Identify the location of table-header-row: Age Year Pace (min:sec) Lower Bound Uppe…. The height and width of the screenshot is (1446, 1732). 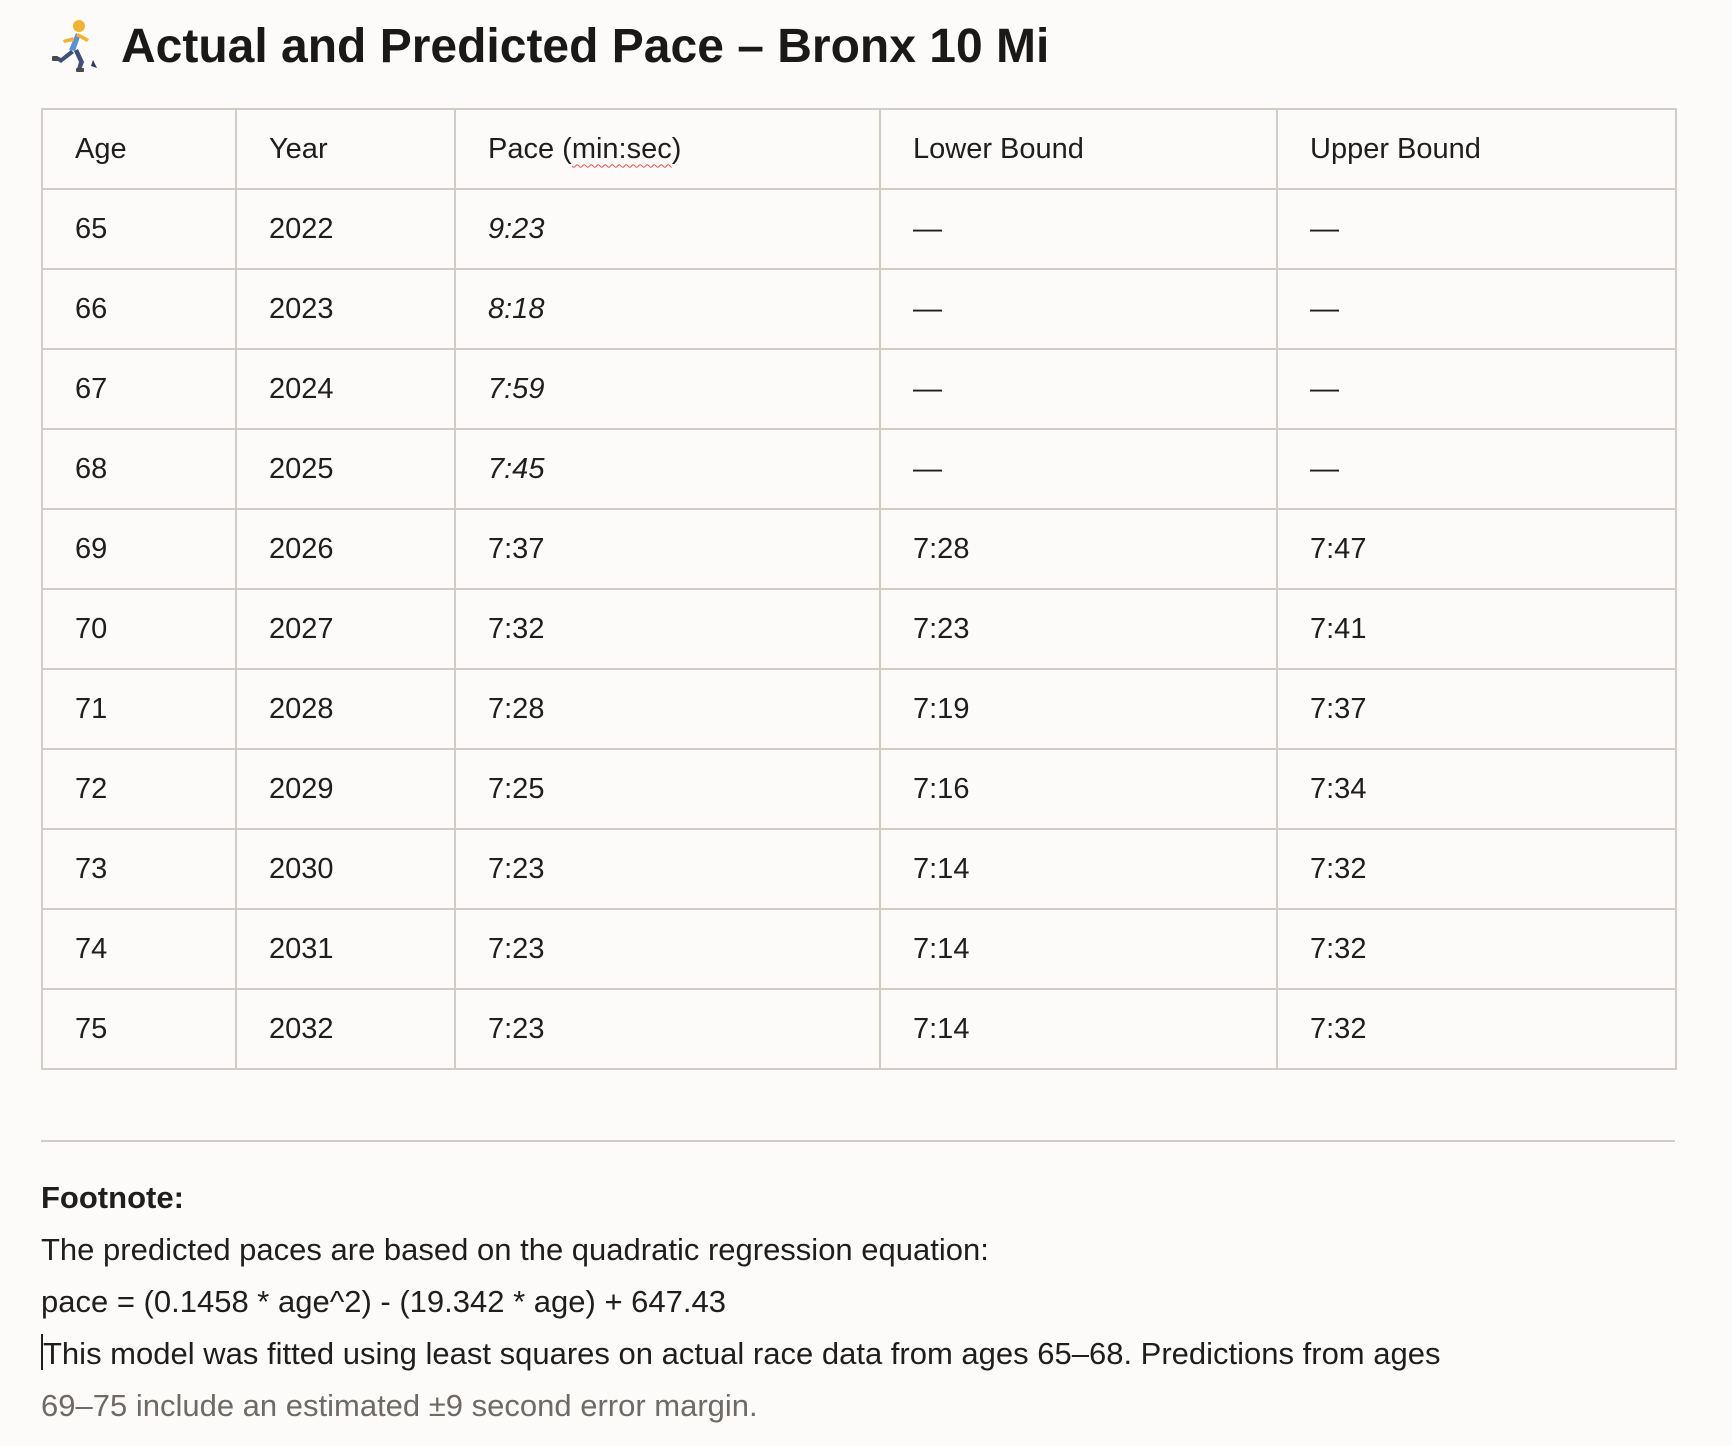
(859, 149).